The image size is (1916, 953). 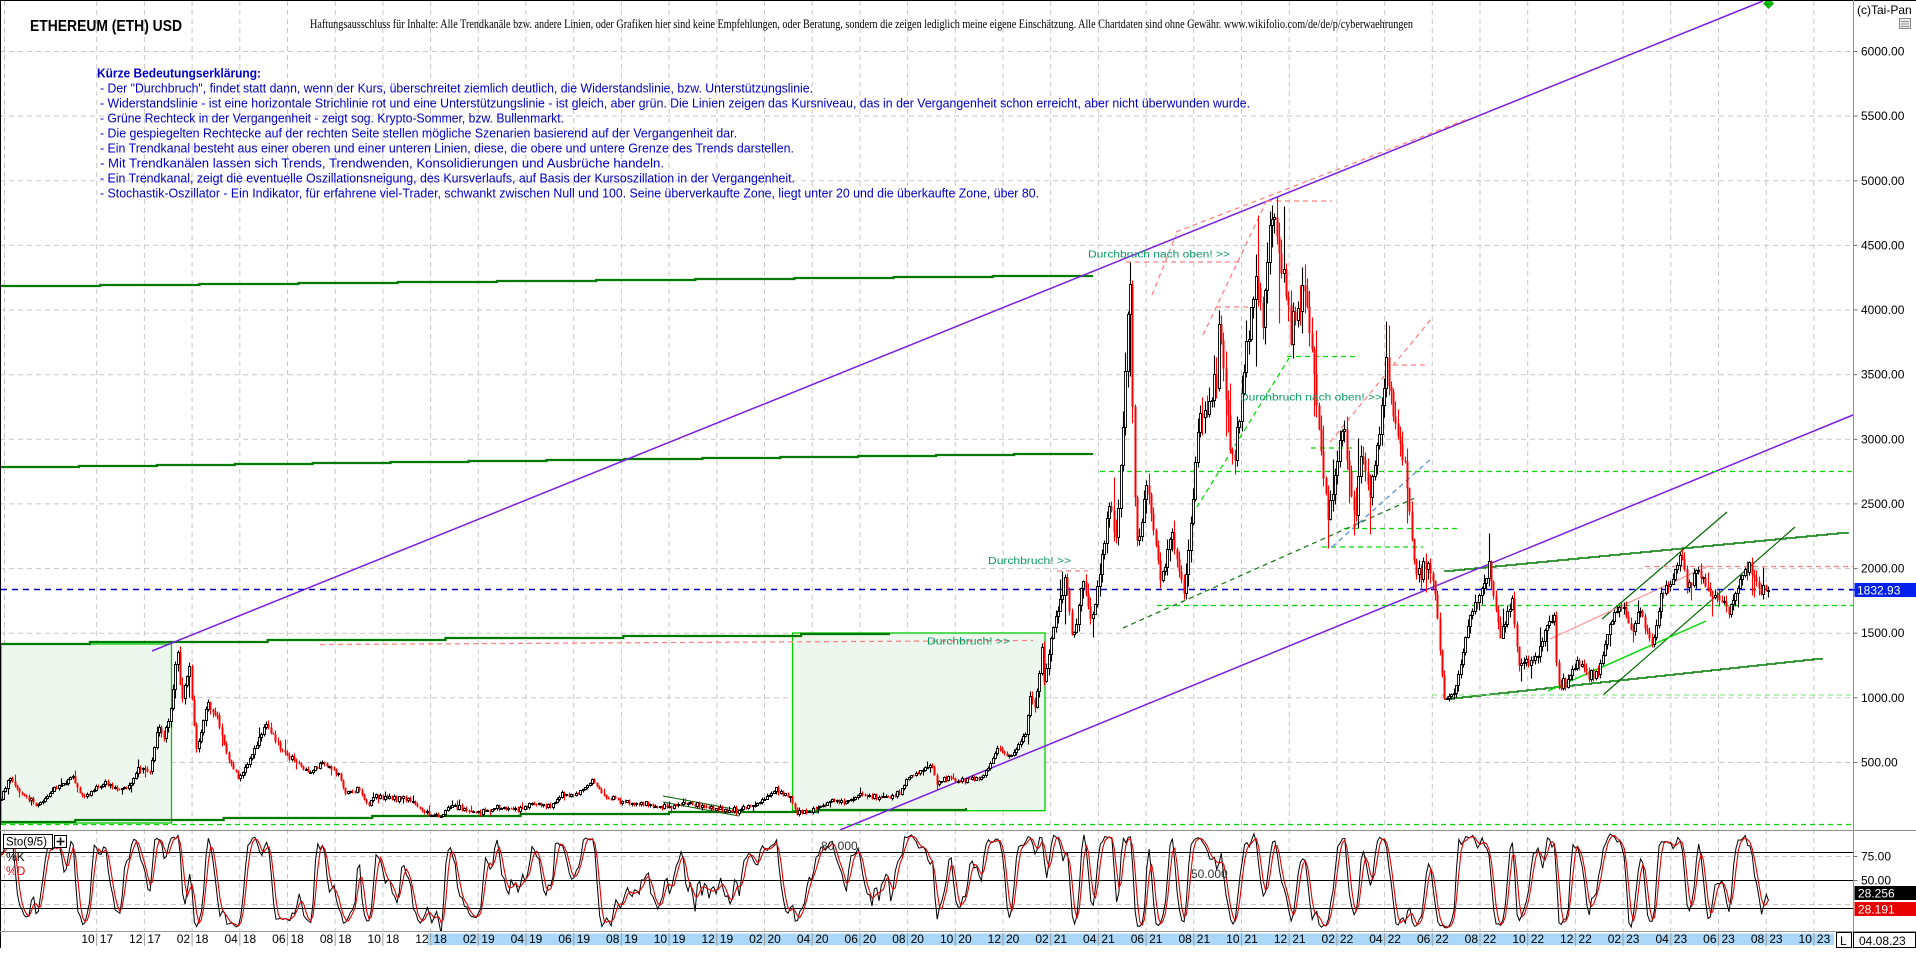 What do you see at coordinates (1879, 763) in the screenshot?
I see `svg-text: 500.00` at bounding box center [1879, 763].